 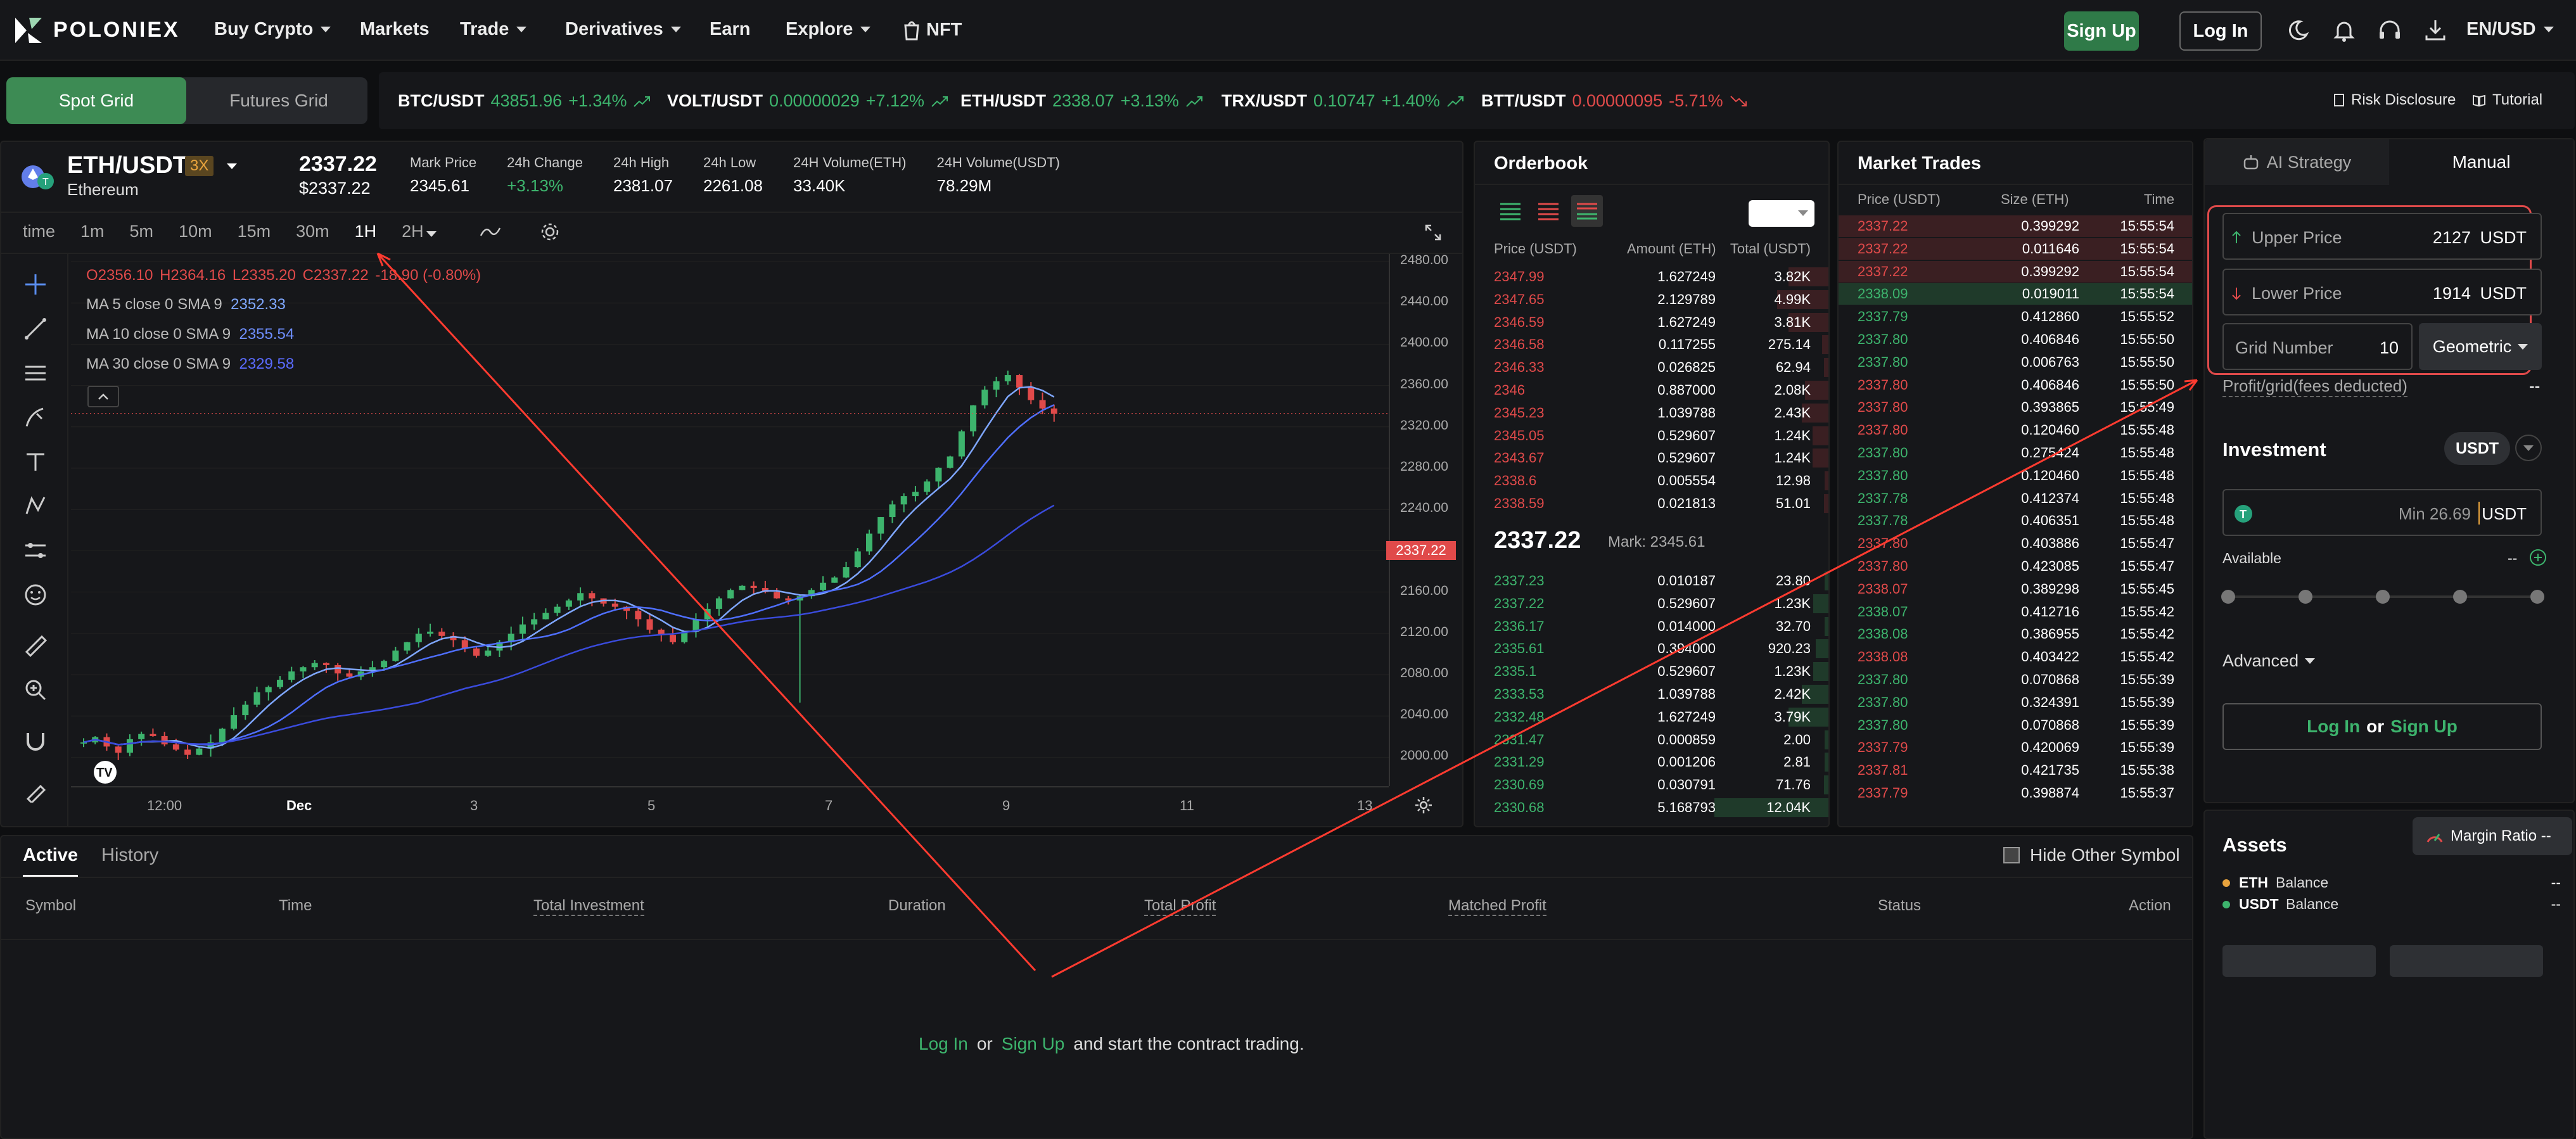 I want to click on nav-markets: Markets, so click(x=395, y=29).